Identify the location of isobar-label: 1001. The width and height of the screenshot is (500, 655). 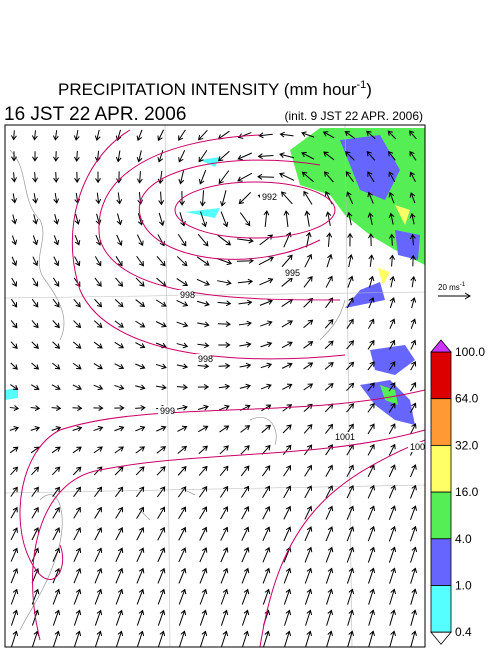
(345, 437).